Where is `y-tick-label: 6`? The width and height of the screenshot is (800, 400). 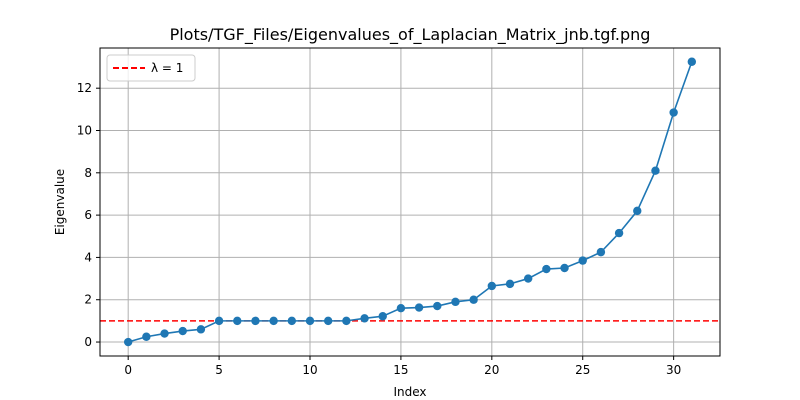 y-tick-label: 6 is located at coordinates (88, 215).